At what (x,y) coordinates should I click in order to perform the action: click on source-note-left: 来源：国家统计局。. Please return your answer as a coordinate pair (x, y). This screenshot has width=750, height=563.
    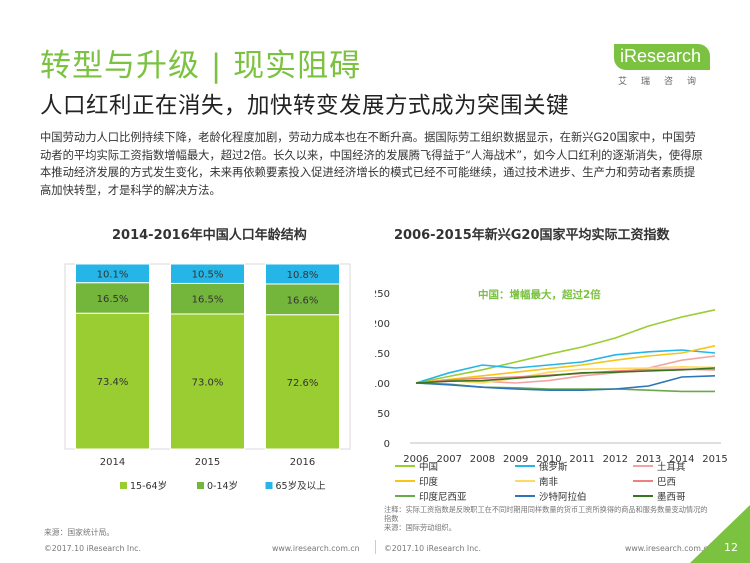
    Looking at the image, I should click on (79, 532).